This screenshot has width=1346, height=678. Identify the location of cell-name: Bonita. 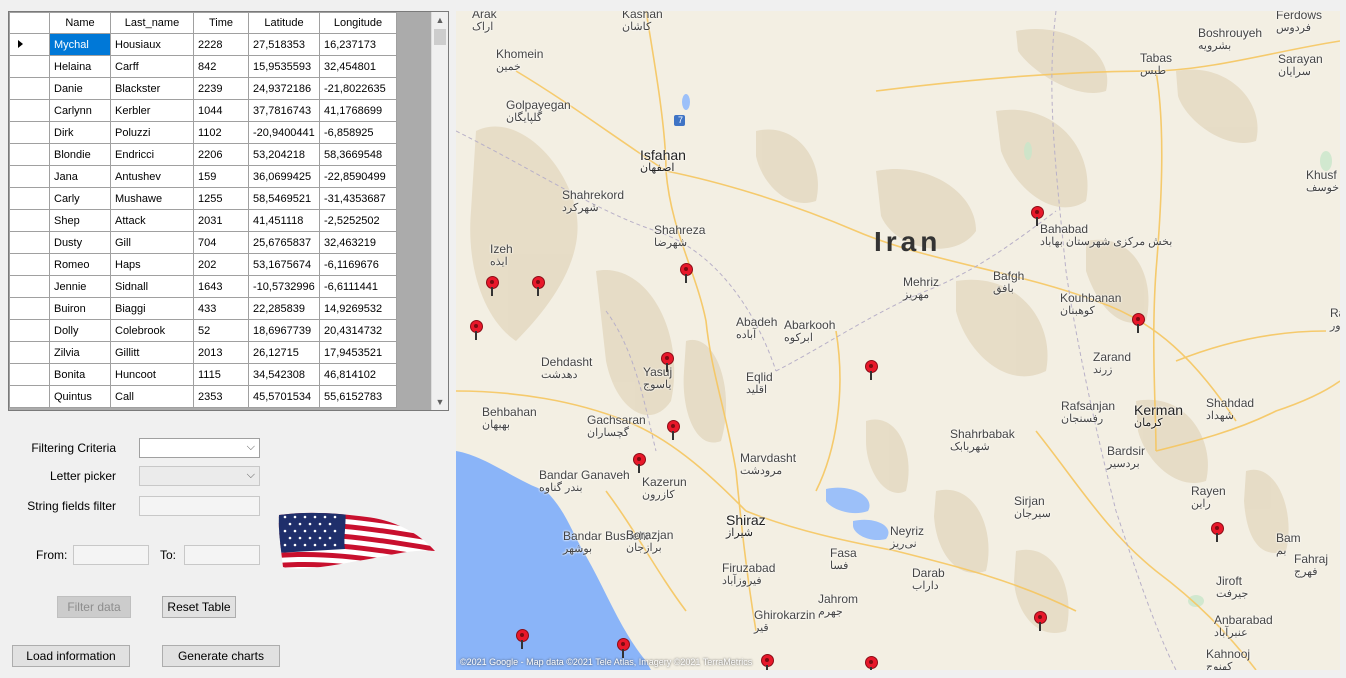
(80, 374).